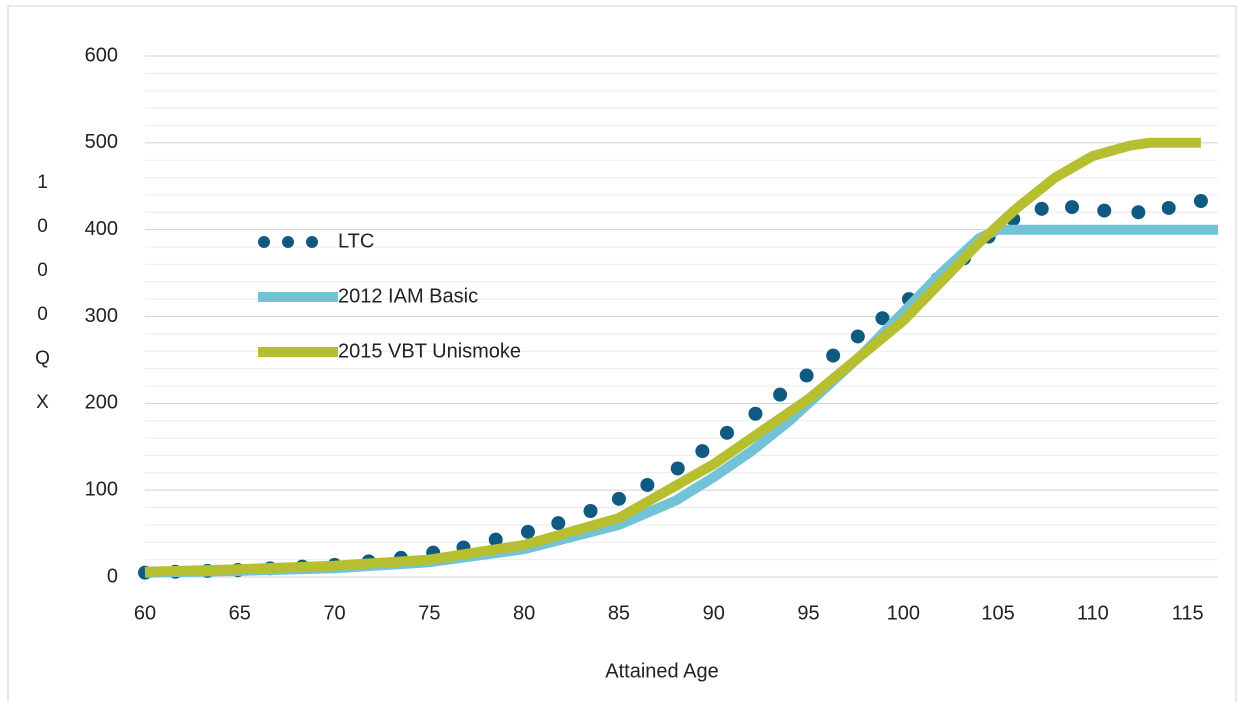  What do you see at coordinates (112, 576) in the screenshot?
I see `y-tick-label: 0` at bounding box center [112, 576].